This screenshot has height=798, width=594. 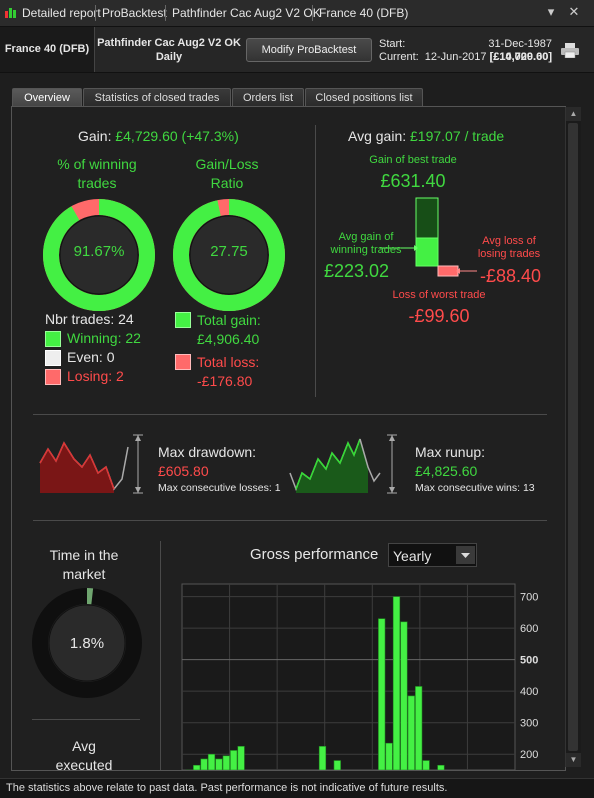 What do you see at coordinates (412, 556) in the screenshot?
I see `period-select-value: Yearly` at bounding box center [412, 556].